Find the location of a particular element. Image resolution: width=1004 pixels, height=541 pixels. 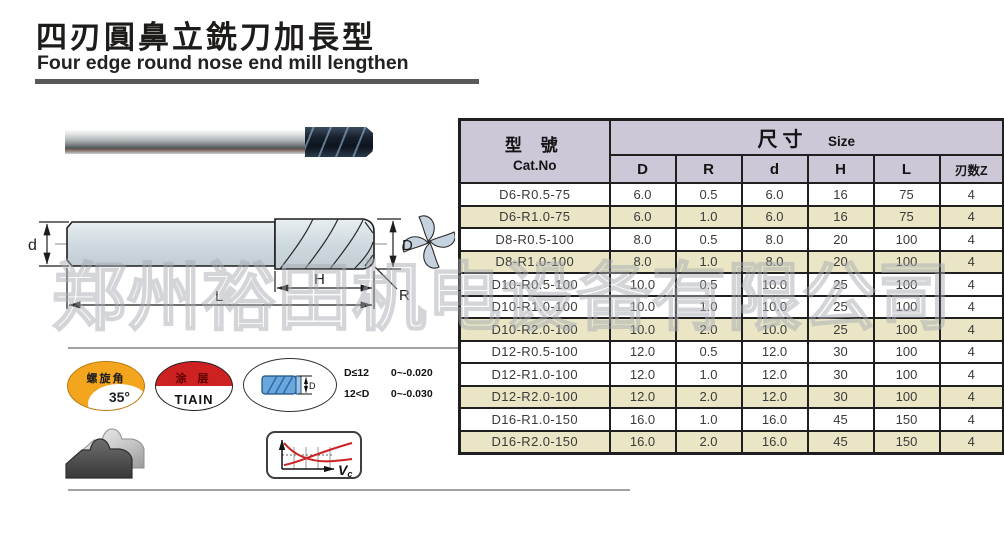

helix-angle-label: 螺旋角 is located at coordinates (106, 379).